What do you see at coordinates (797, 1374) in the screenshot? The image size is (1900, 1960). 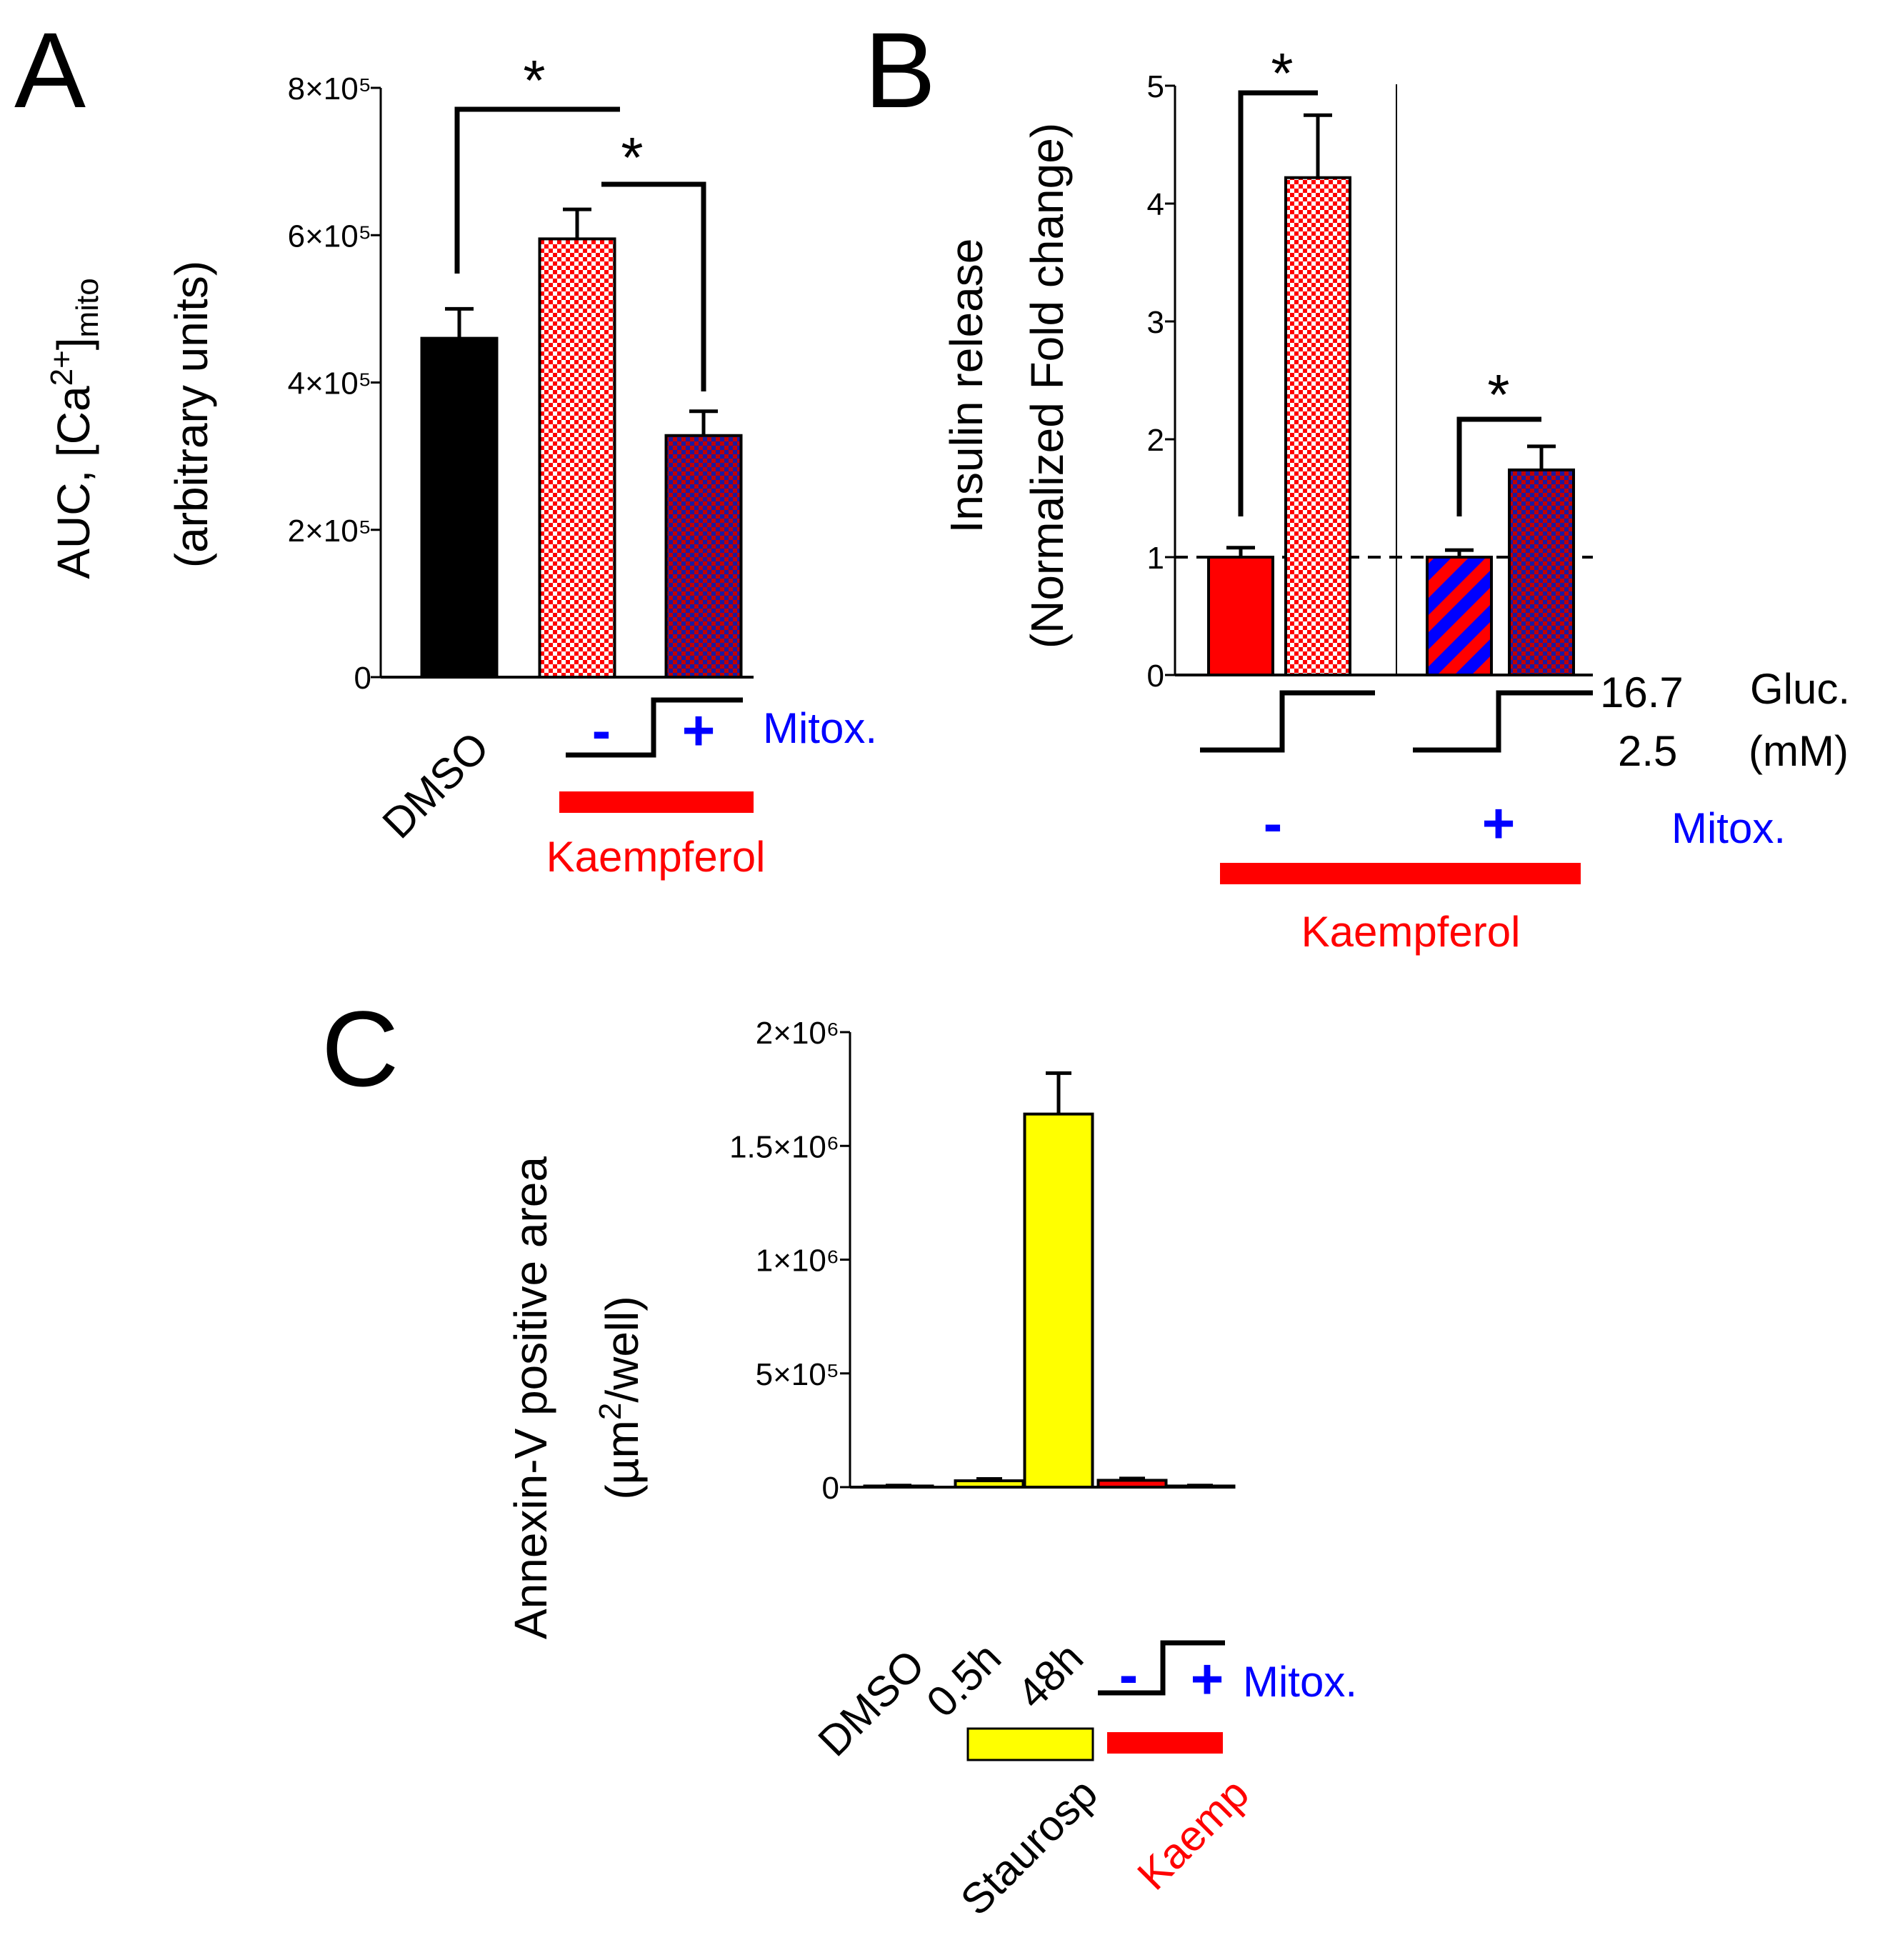 I see `panel-c-y-tick-label: 5×10⁵` at bounding box center [797, 1374].